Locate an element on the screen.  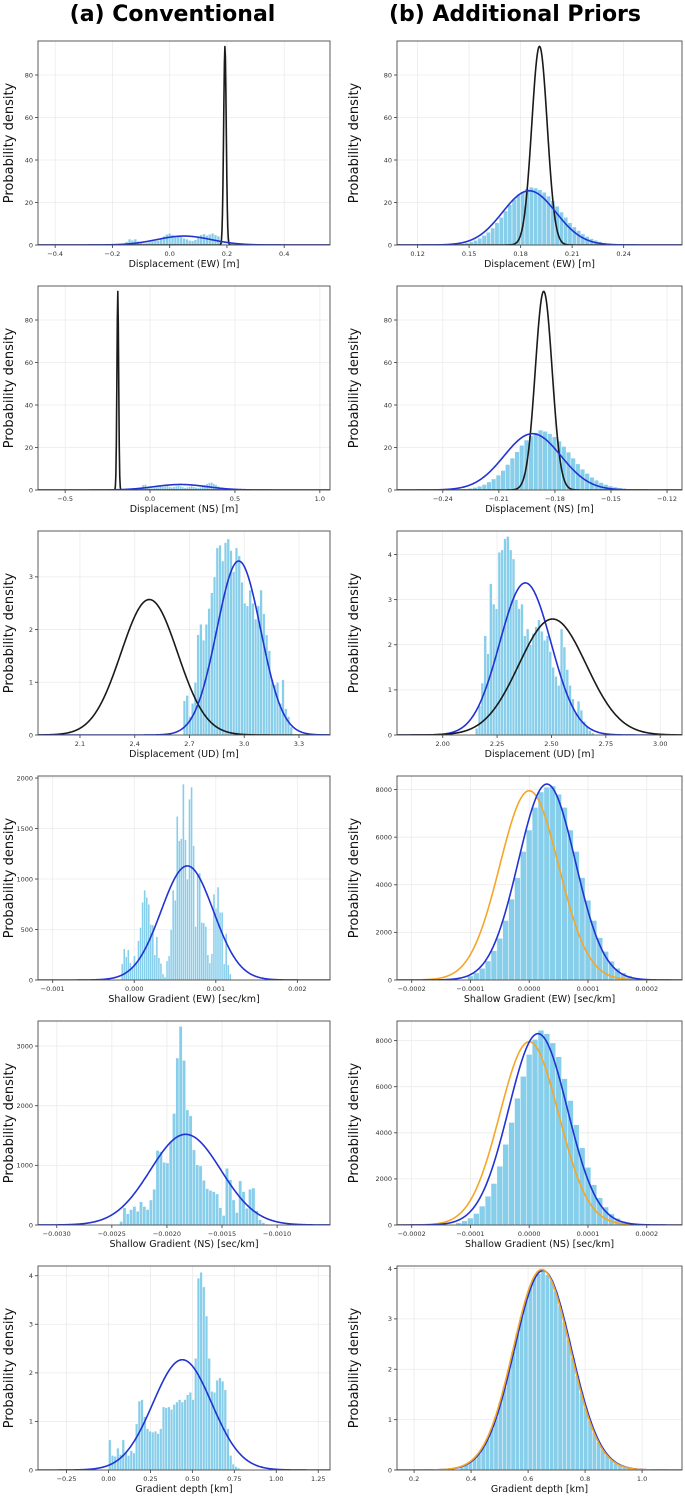
y-tick-label: 2000 is located at coordinates (383, 933).